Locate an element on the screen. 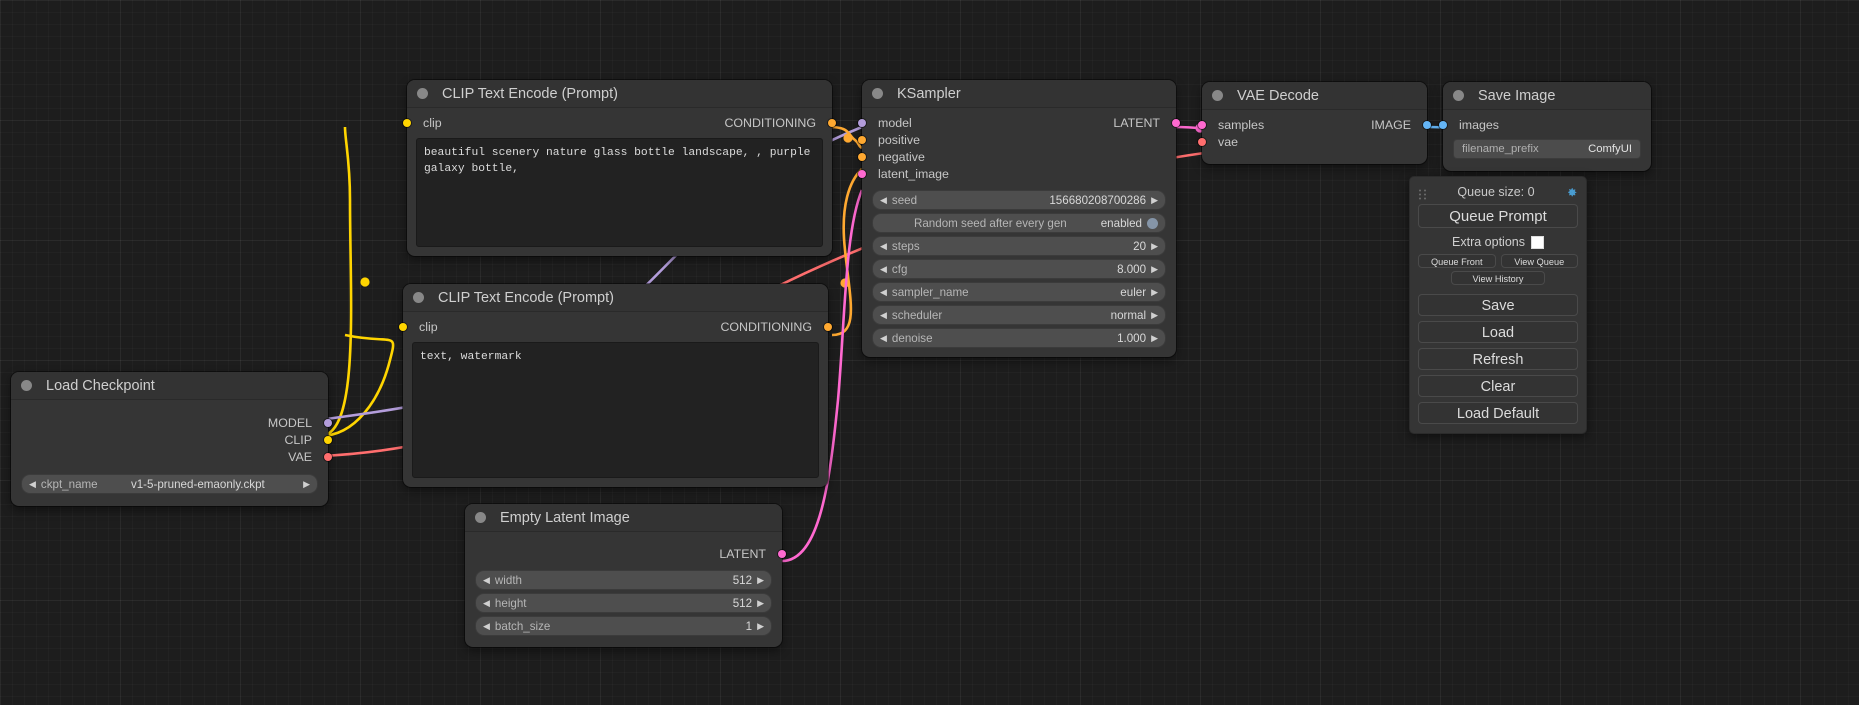 The image size is (1859, 705). prompt-textarea-negative: text, watermark is located at coordinates (615, 410).